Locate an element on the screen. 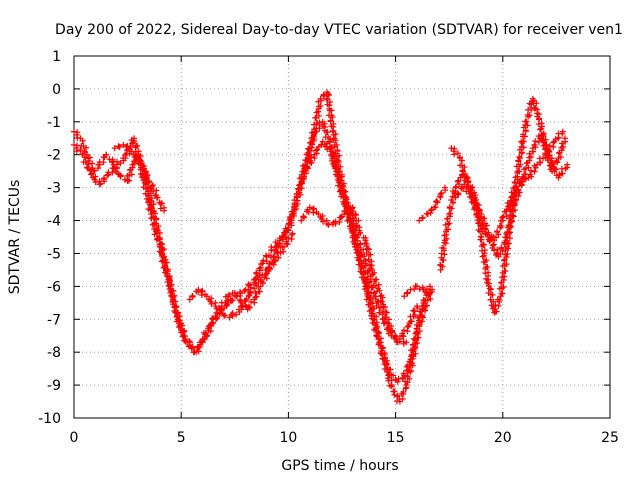 Image resolution: width=640 pixels, height=480 pixels. x-axis-label: GPS time / hours is located at coordinates (339, 466).